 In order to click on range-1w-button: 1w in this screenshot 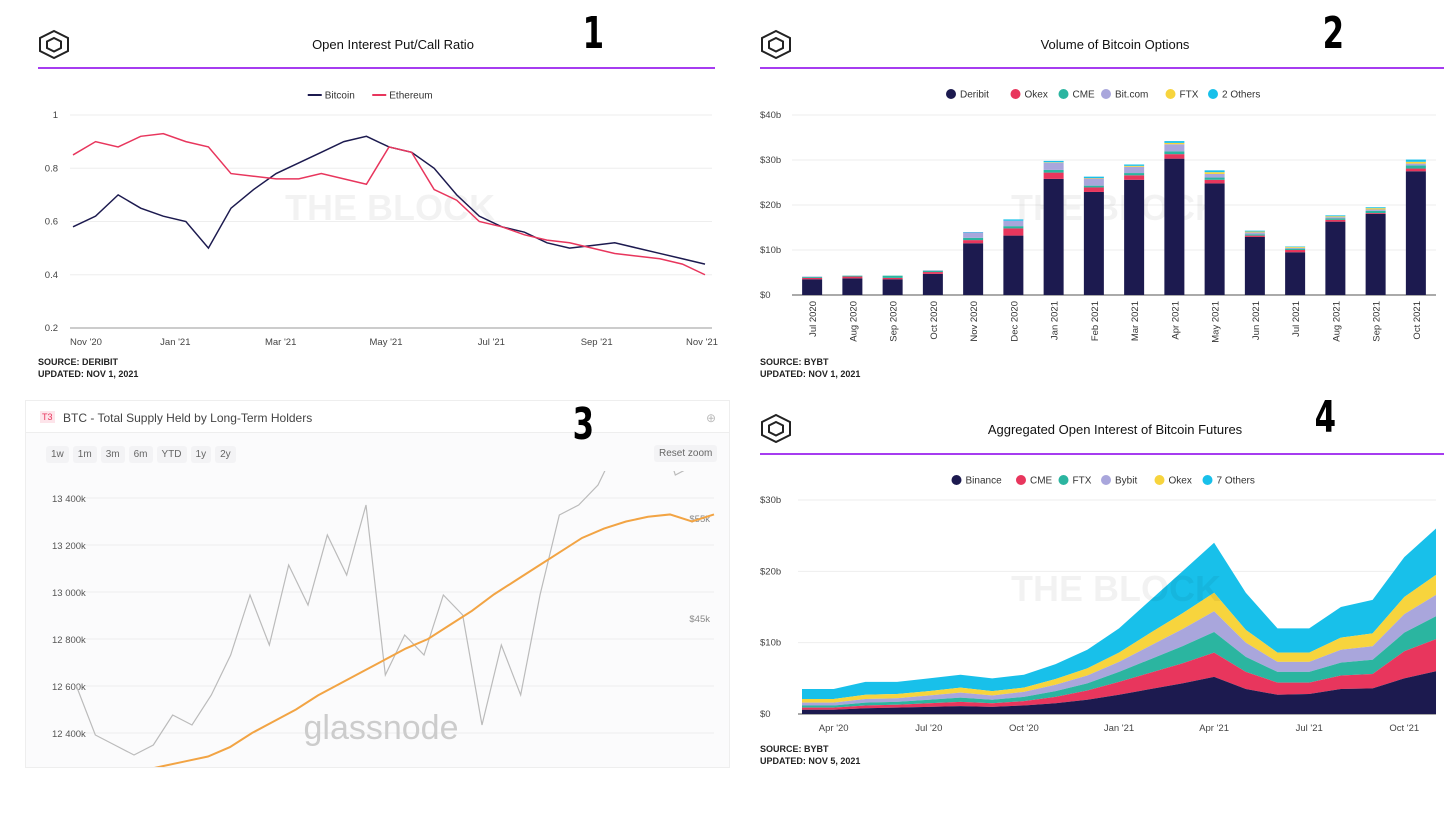, I will do `click(57, 454)`.